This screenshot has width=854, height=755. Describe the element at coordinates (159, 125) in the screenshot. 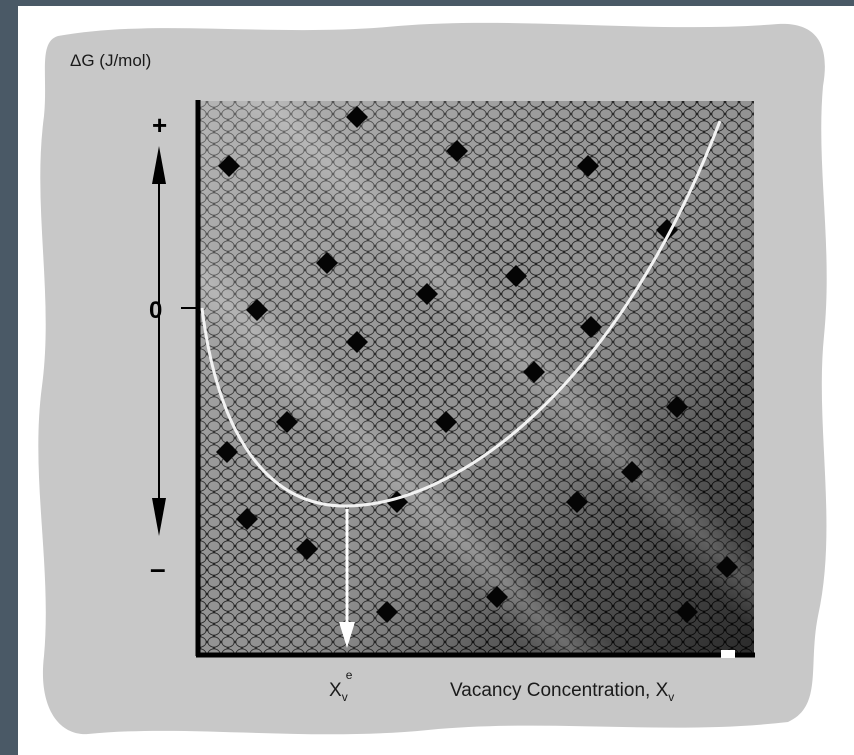

I see `y-plus-label: +` at that location.